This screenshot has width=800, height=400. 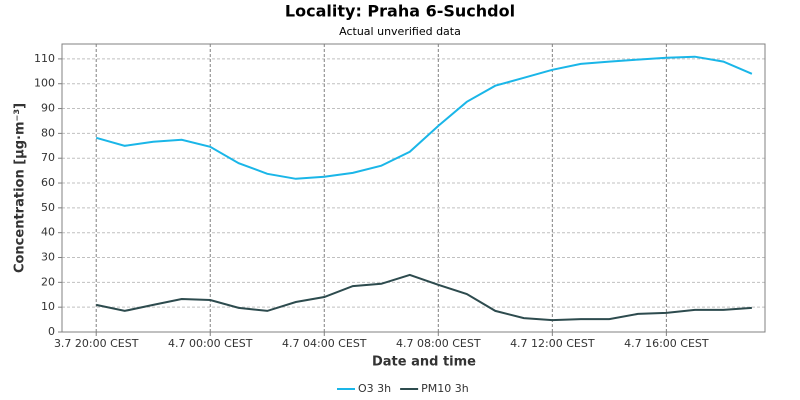 What do you see at coordinates (374, 388) in the screenshot?
I see `legend-label: O3 3h` at bounding box center [374, 388].